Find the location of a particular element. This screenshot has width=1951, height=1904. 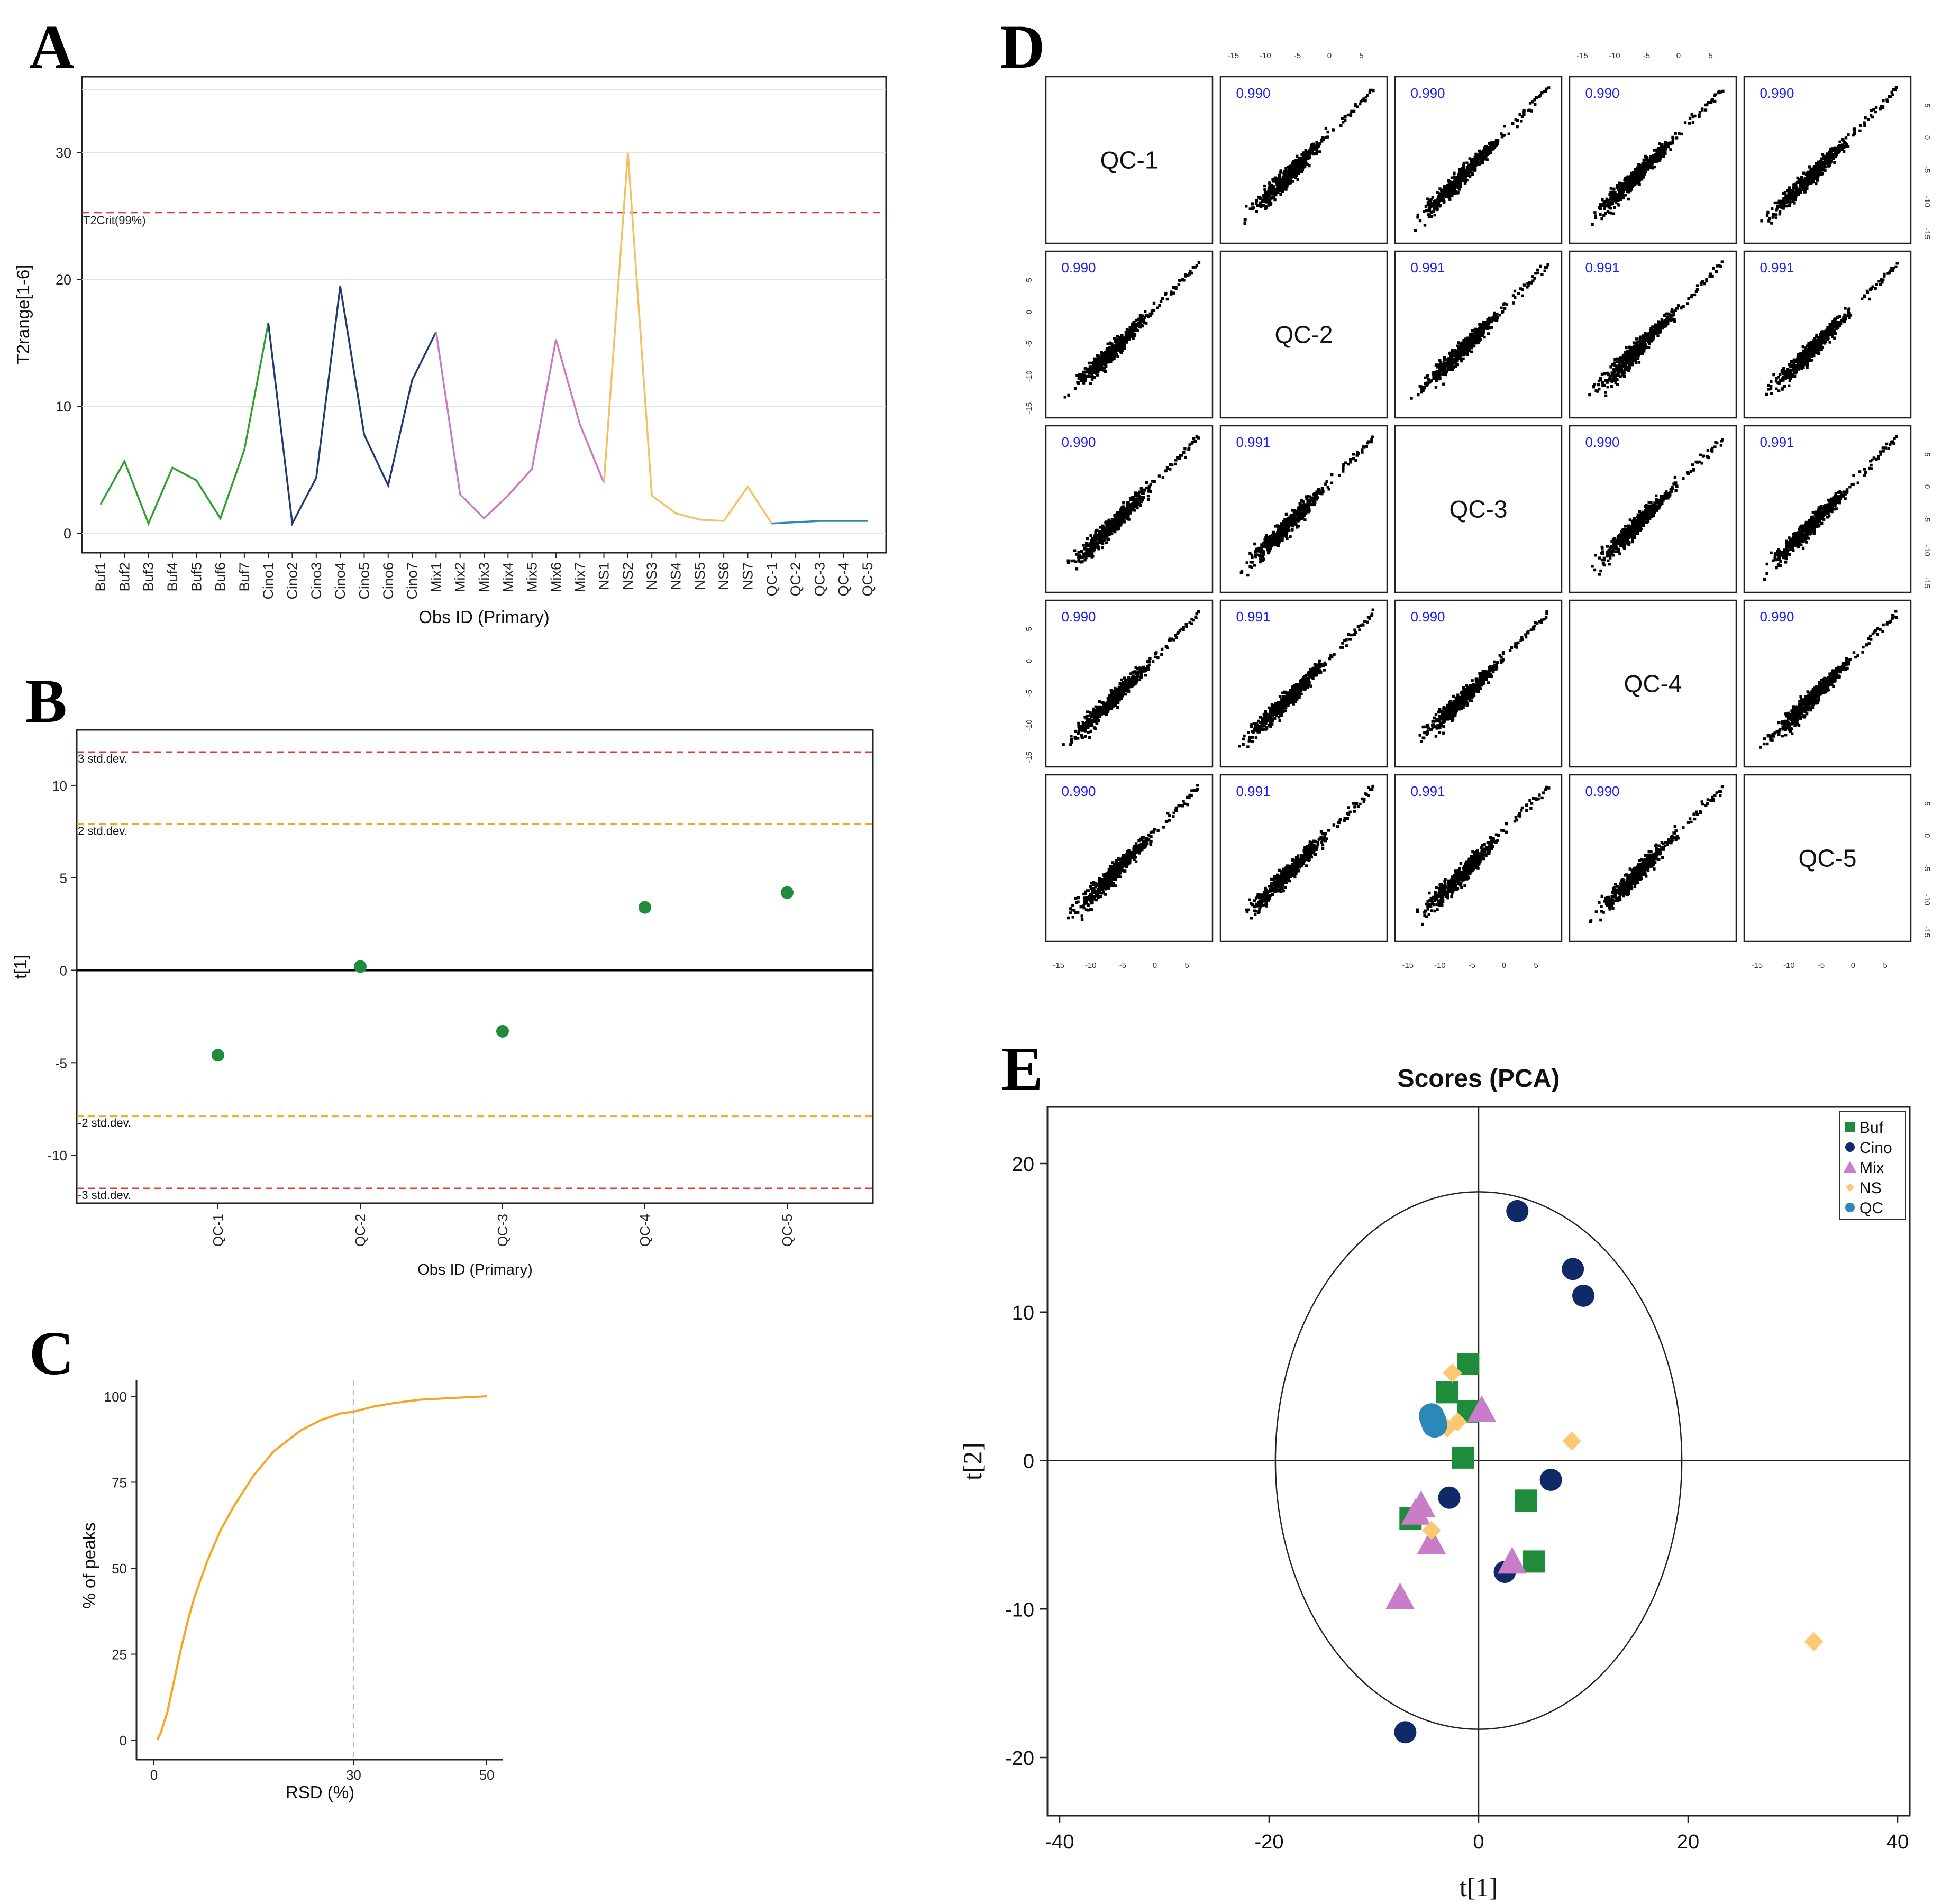

e-legend-marker-buf is located at coordinates (1850, 1127).